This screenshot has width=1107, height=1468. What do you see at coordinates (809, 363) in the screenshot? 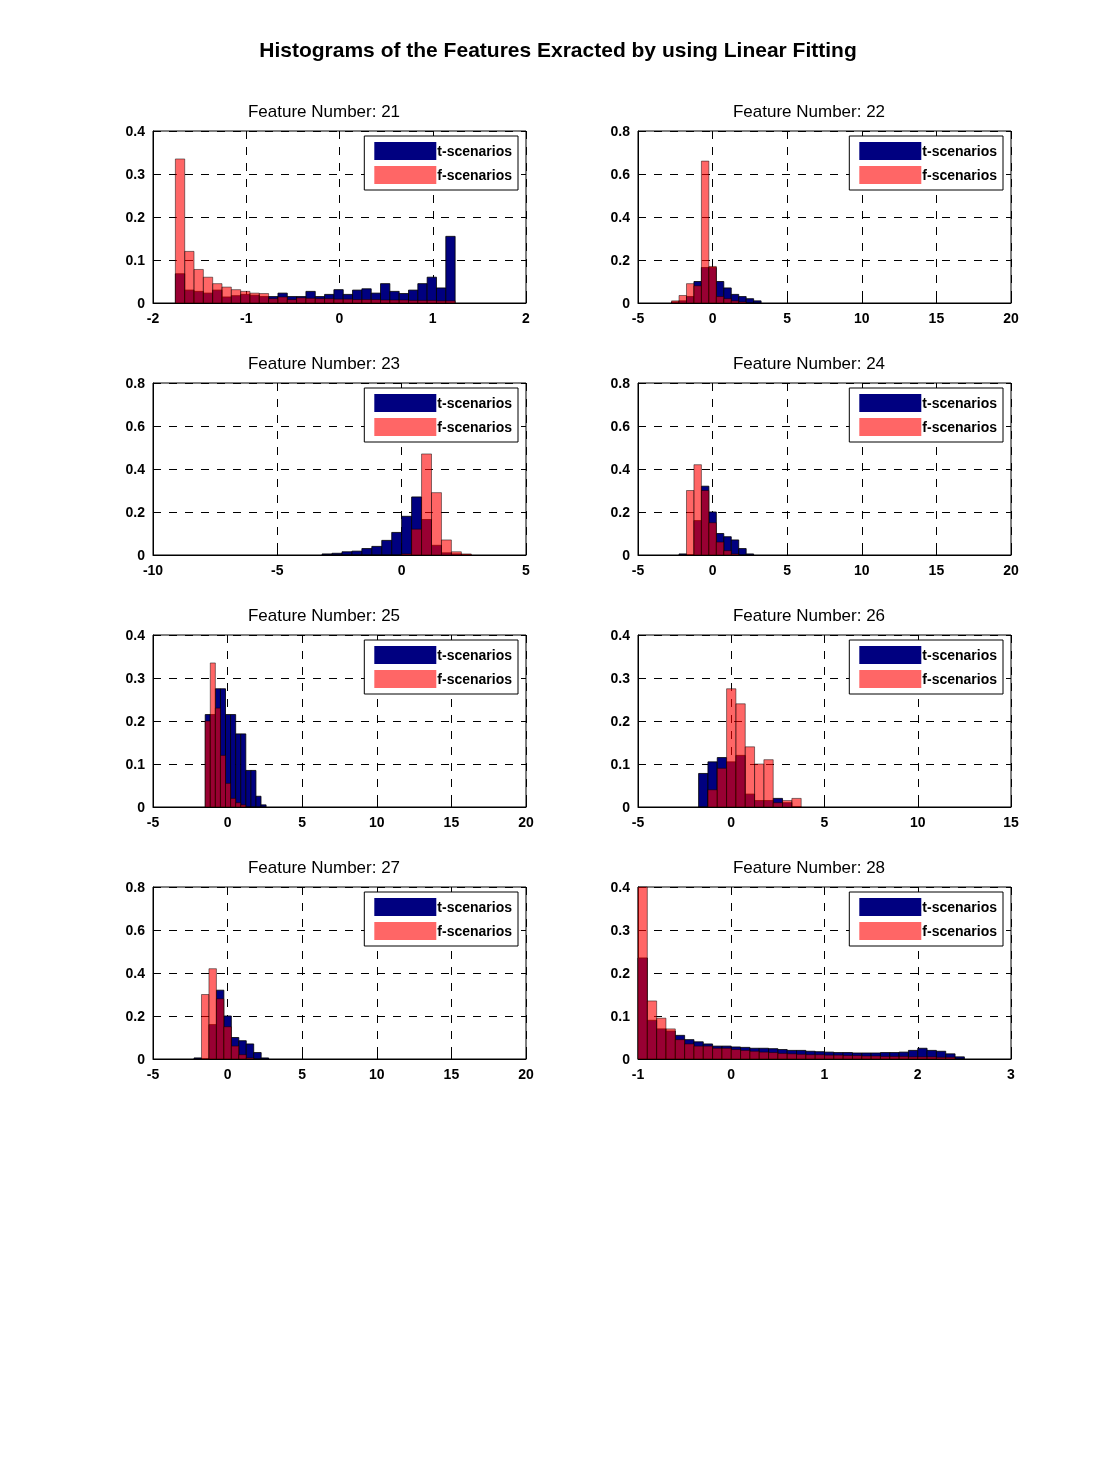
I see `chart-title: Feature Number: 24` at bounding box center [809, 363].